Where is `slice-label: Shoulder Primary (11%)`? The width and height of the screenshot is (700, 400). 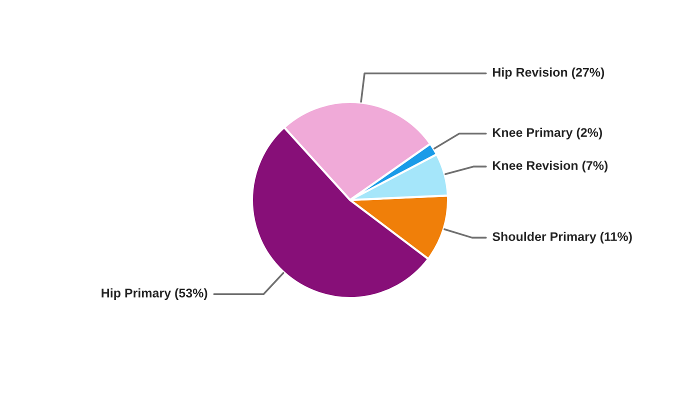 slice-label: Shoulder Primary (11%) is located at coordinates (562, 238).